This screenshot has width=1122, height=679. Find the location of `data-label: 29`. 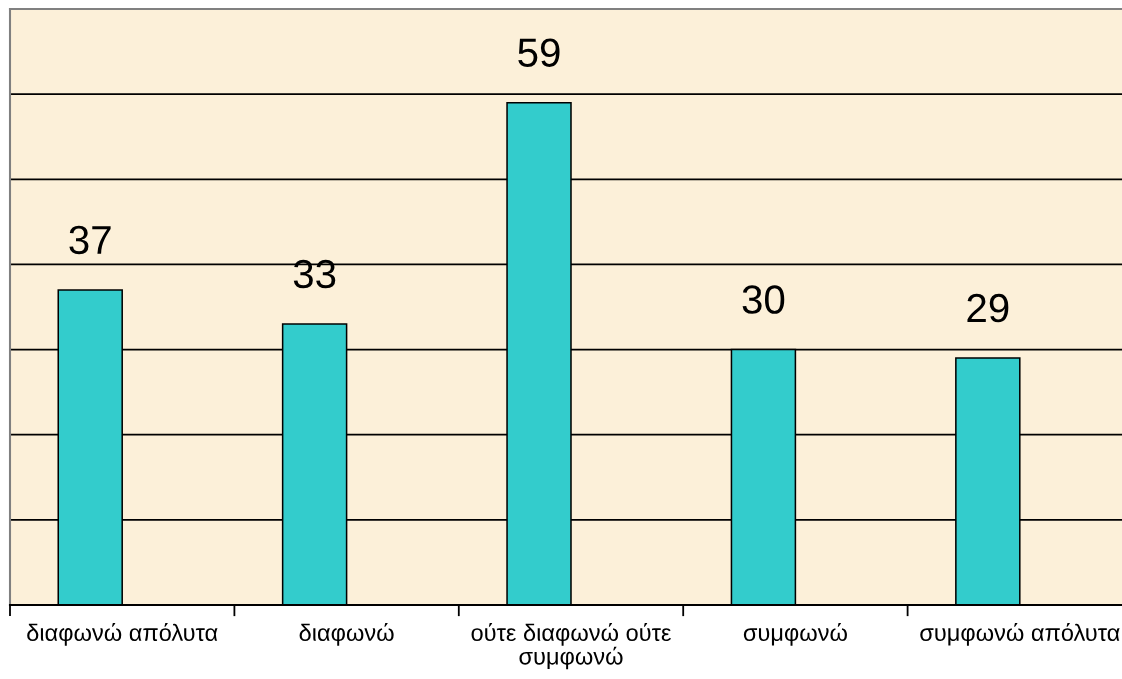

data-label: 29 is located at coordinates (988, 308).